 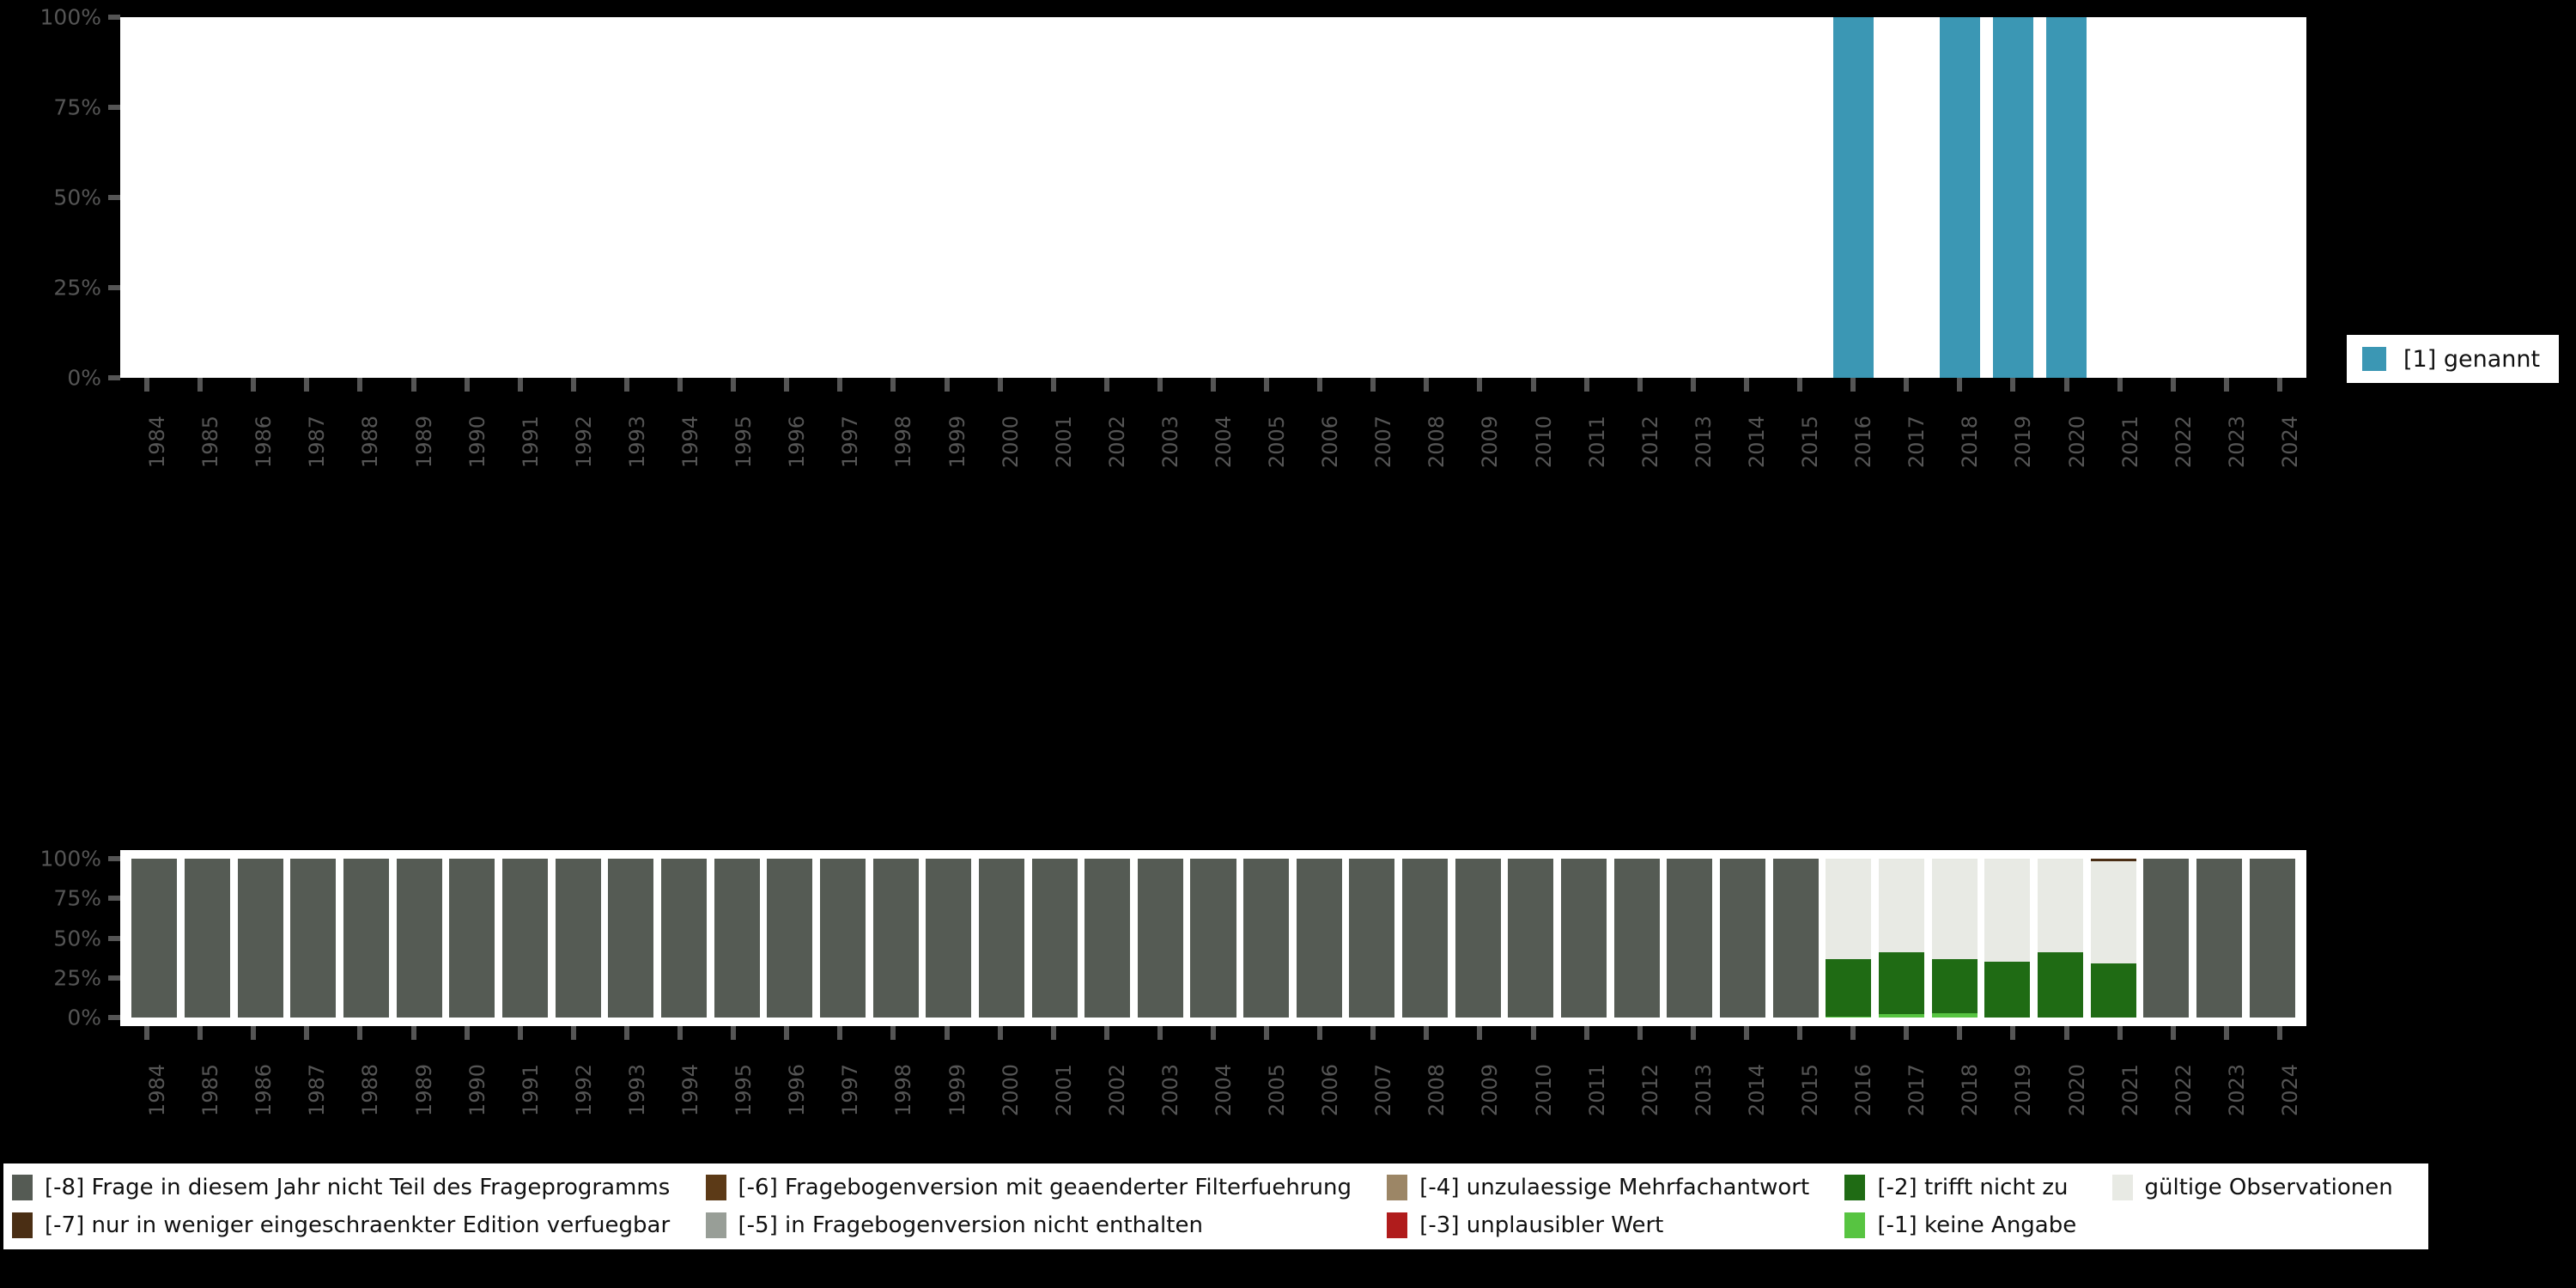 I want to click on legend-swatch, so click(x=23, y=1188).